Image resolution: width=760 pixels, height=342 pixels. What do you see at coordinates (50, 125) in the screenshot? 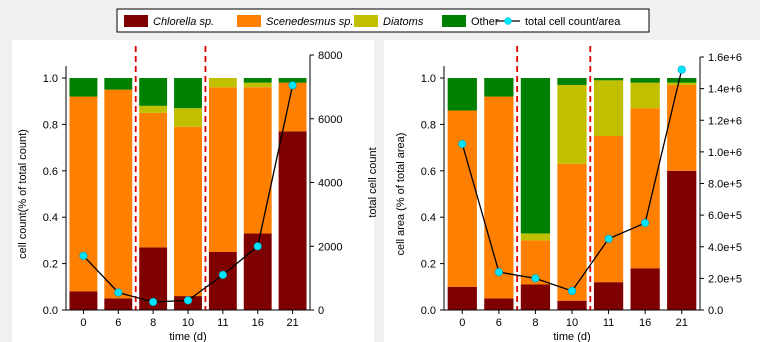
I see `y-tick-label: 0.8` at bounding box center [50, 125].